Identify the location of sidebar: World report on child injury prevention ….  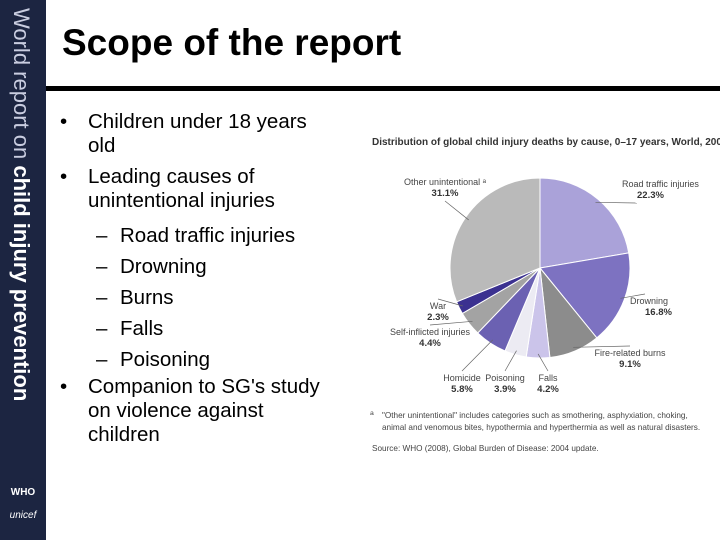
(23, 270).